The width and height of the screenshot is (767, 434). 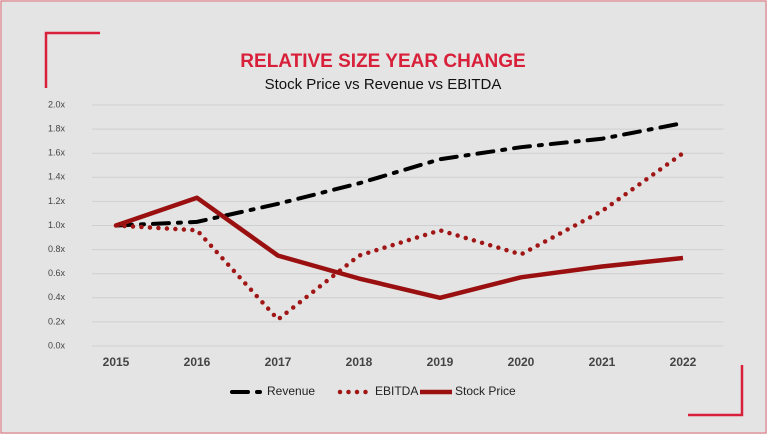 I want to click on y-tick-label: 0.4x, so click(x=57, y=297).